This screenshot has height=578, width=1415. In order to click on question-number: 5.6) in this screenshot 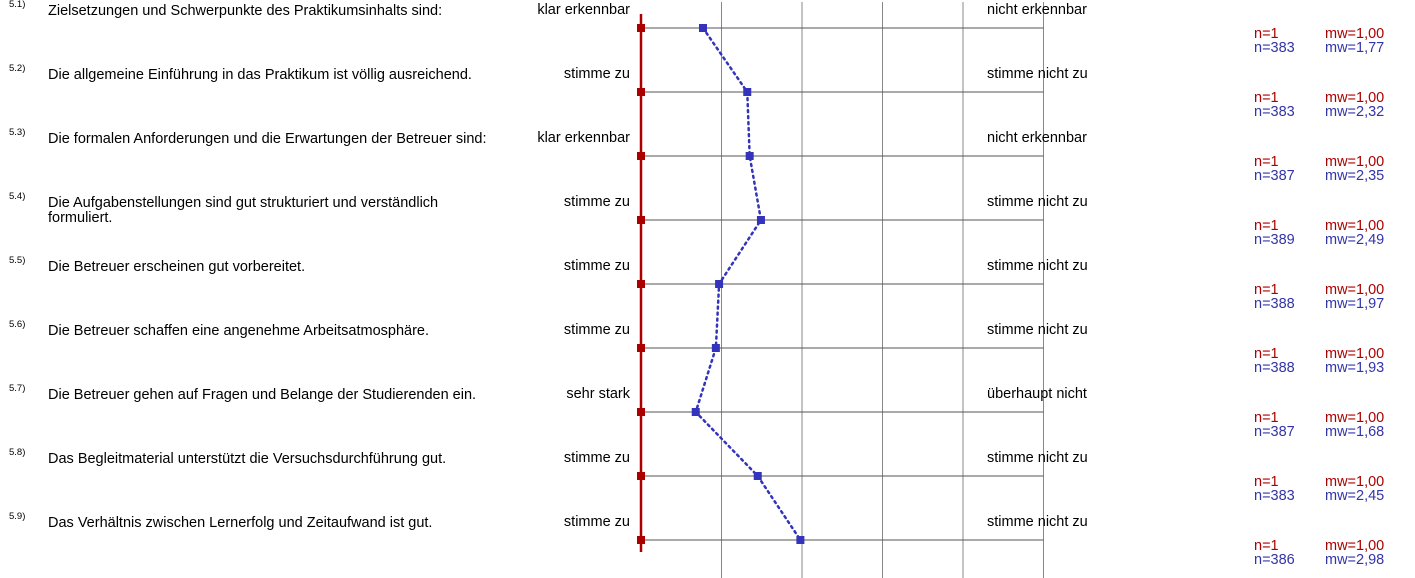, I will do `click(17, 324)`.